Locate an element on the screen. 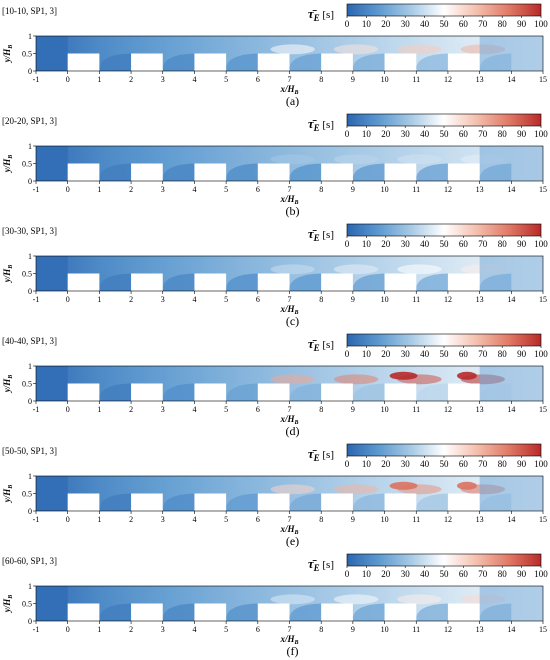  panel-caption: (d) is located at coordinates (293, 431).